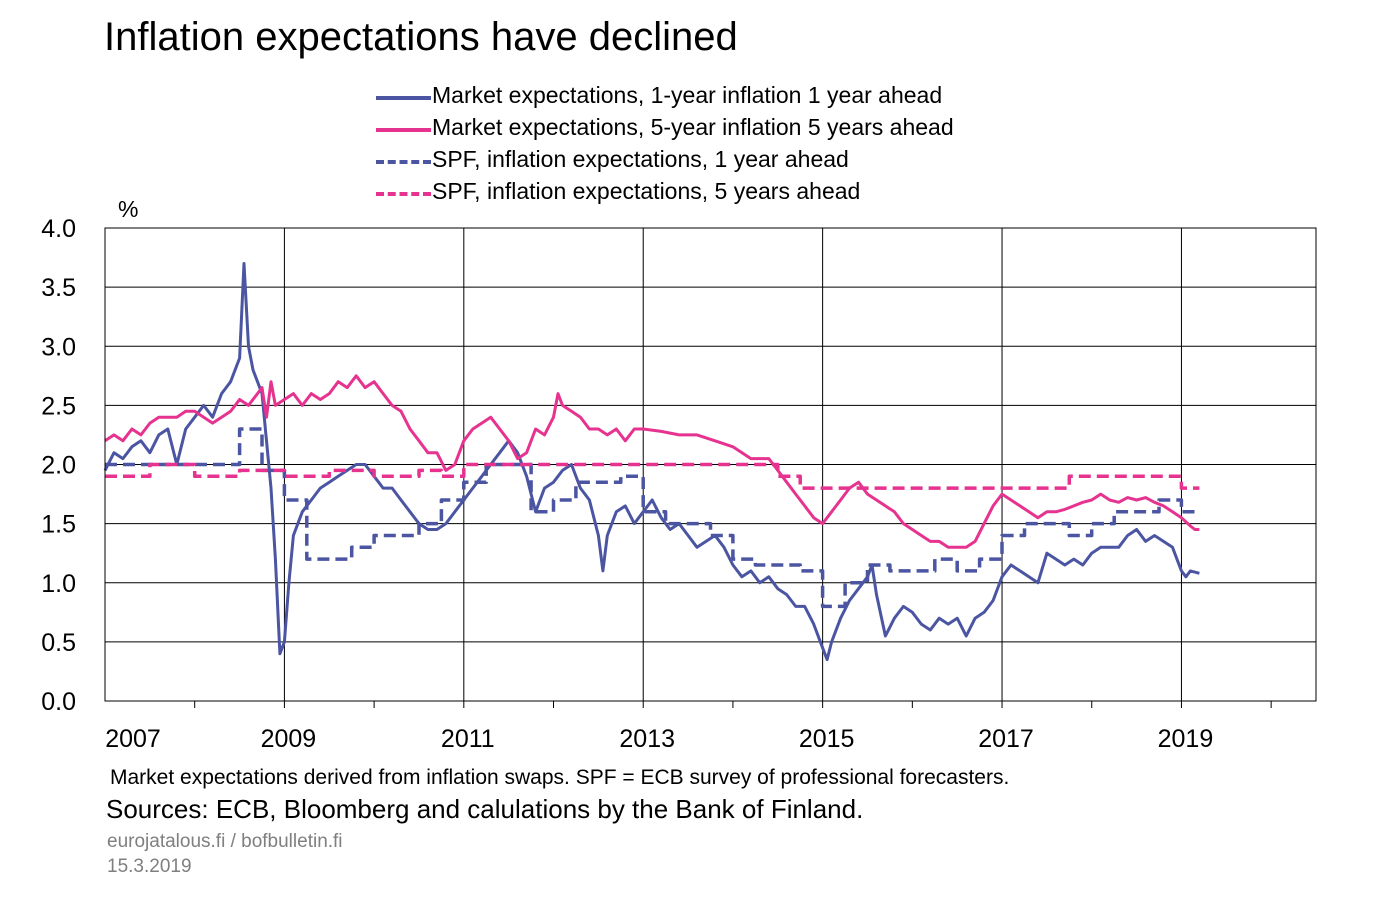 The height and width of the screenshot is (900, 1377). Describe the element at coordinates (58, 406) in the screenshot. I see `y-tick-label: 2.5` at that location.